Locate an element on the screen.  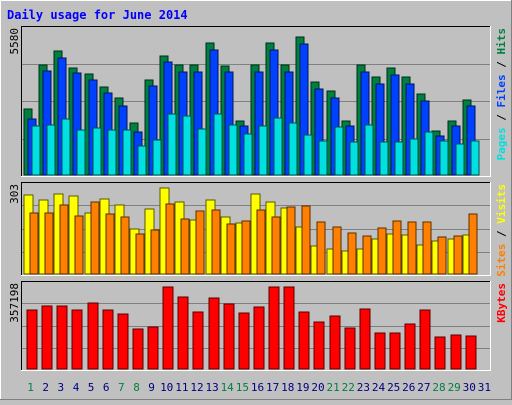
day-label-17: 17 is located at coordinates (272, 387).